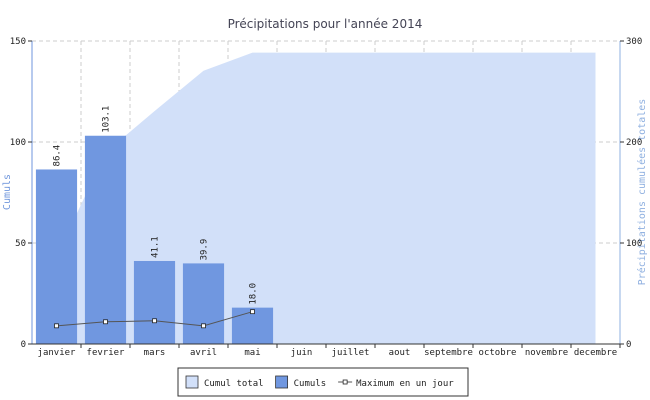  Describe the element at coordinates (546, 353) in the screenshot. I see `x-tick-label: novembre` at that location.